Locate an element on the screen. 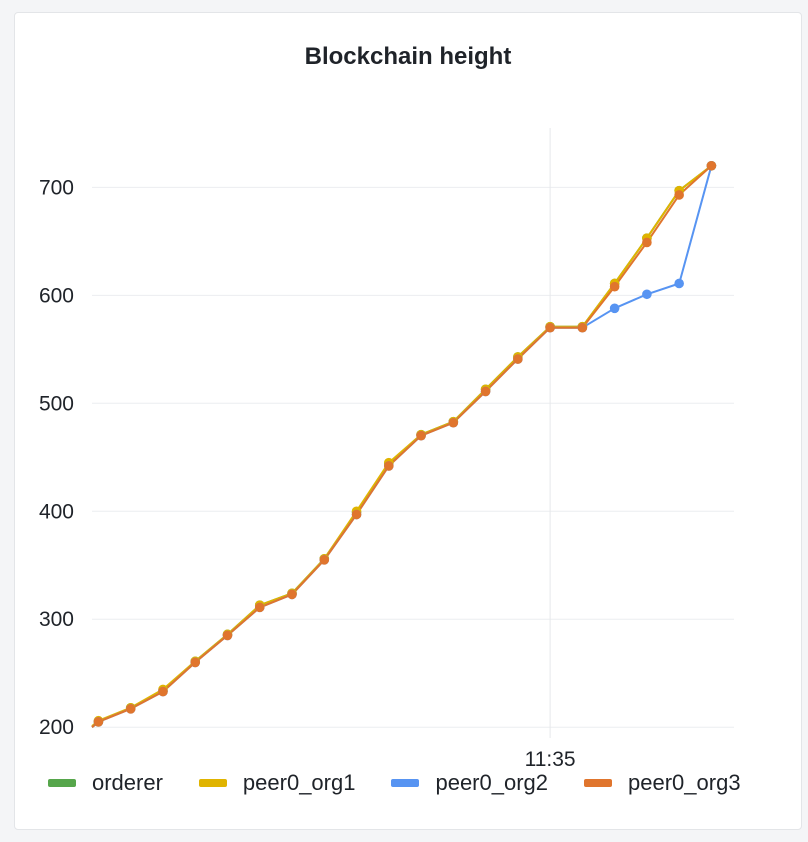 This screenshot has height=842, width=808. y-tick-label: 300 is located at coordinates (56, 619).